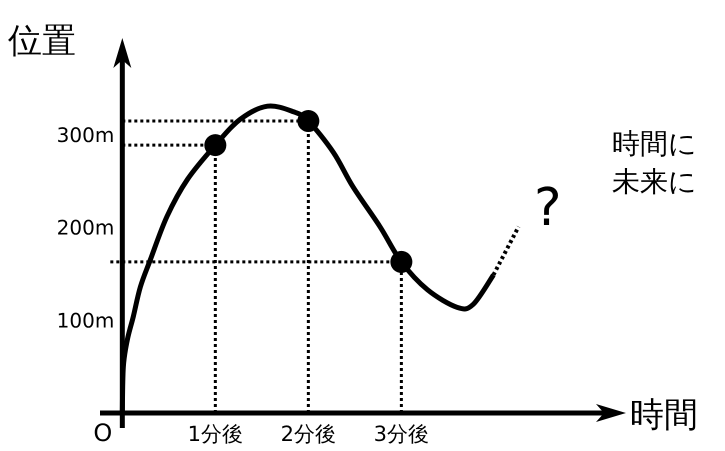  What do you see at coordinates (308, 434) in the screenshot?
I see `x-tick-label: 2分後` at bounding box center [308, 434].